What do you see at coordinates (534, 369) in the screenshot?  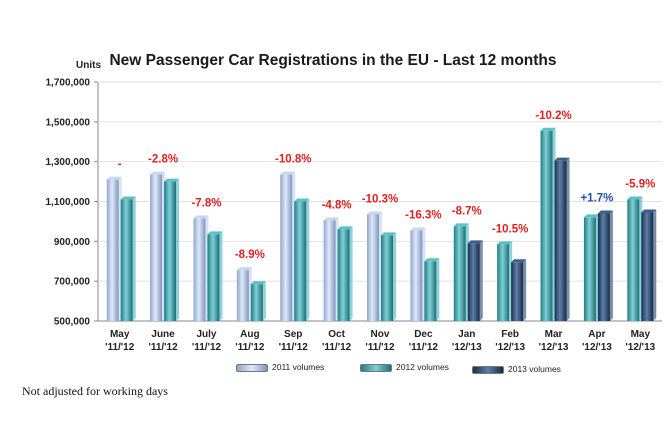 I see `legend-label-2013: 2013 volumes` at bounding box center [534, 369].